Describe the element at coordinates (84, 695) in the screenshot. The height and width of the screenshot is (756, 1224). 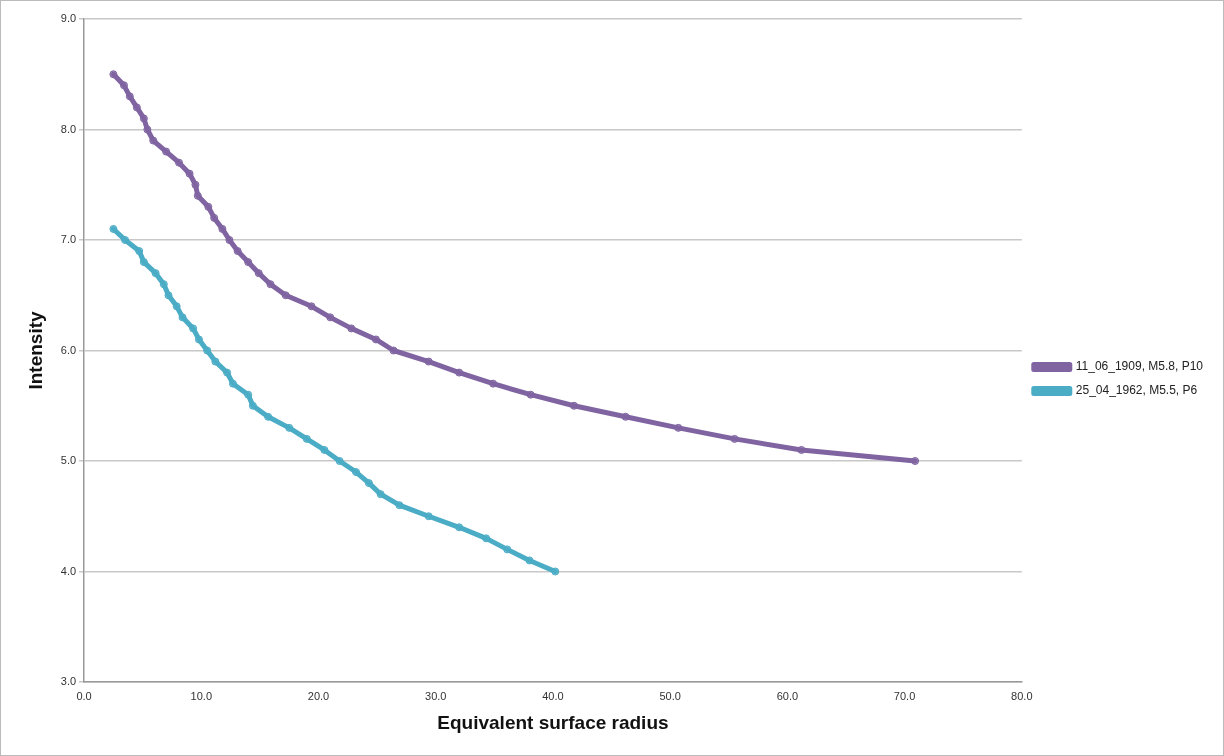
I see `x-tick-label: 0.0` at that location.